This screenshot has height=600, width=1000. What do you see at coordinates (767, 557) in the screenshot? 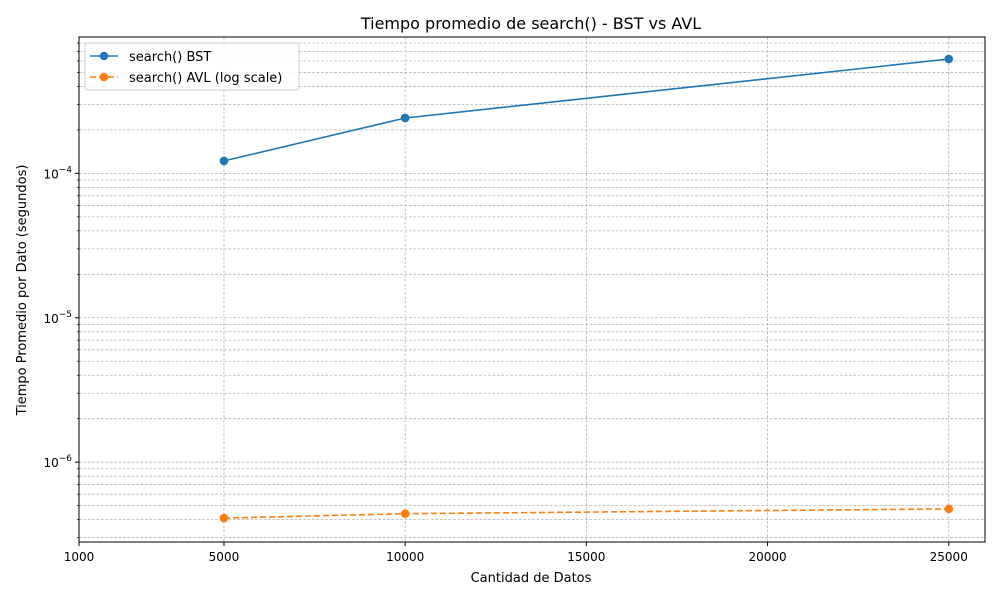
I see `x-tick-label: 20000` at bounding box center [767, 557].